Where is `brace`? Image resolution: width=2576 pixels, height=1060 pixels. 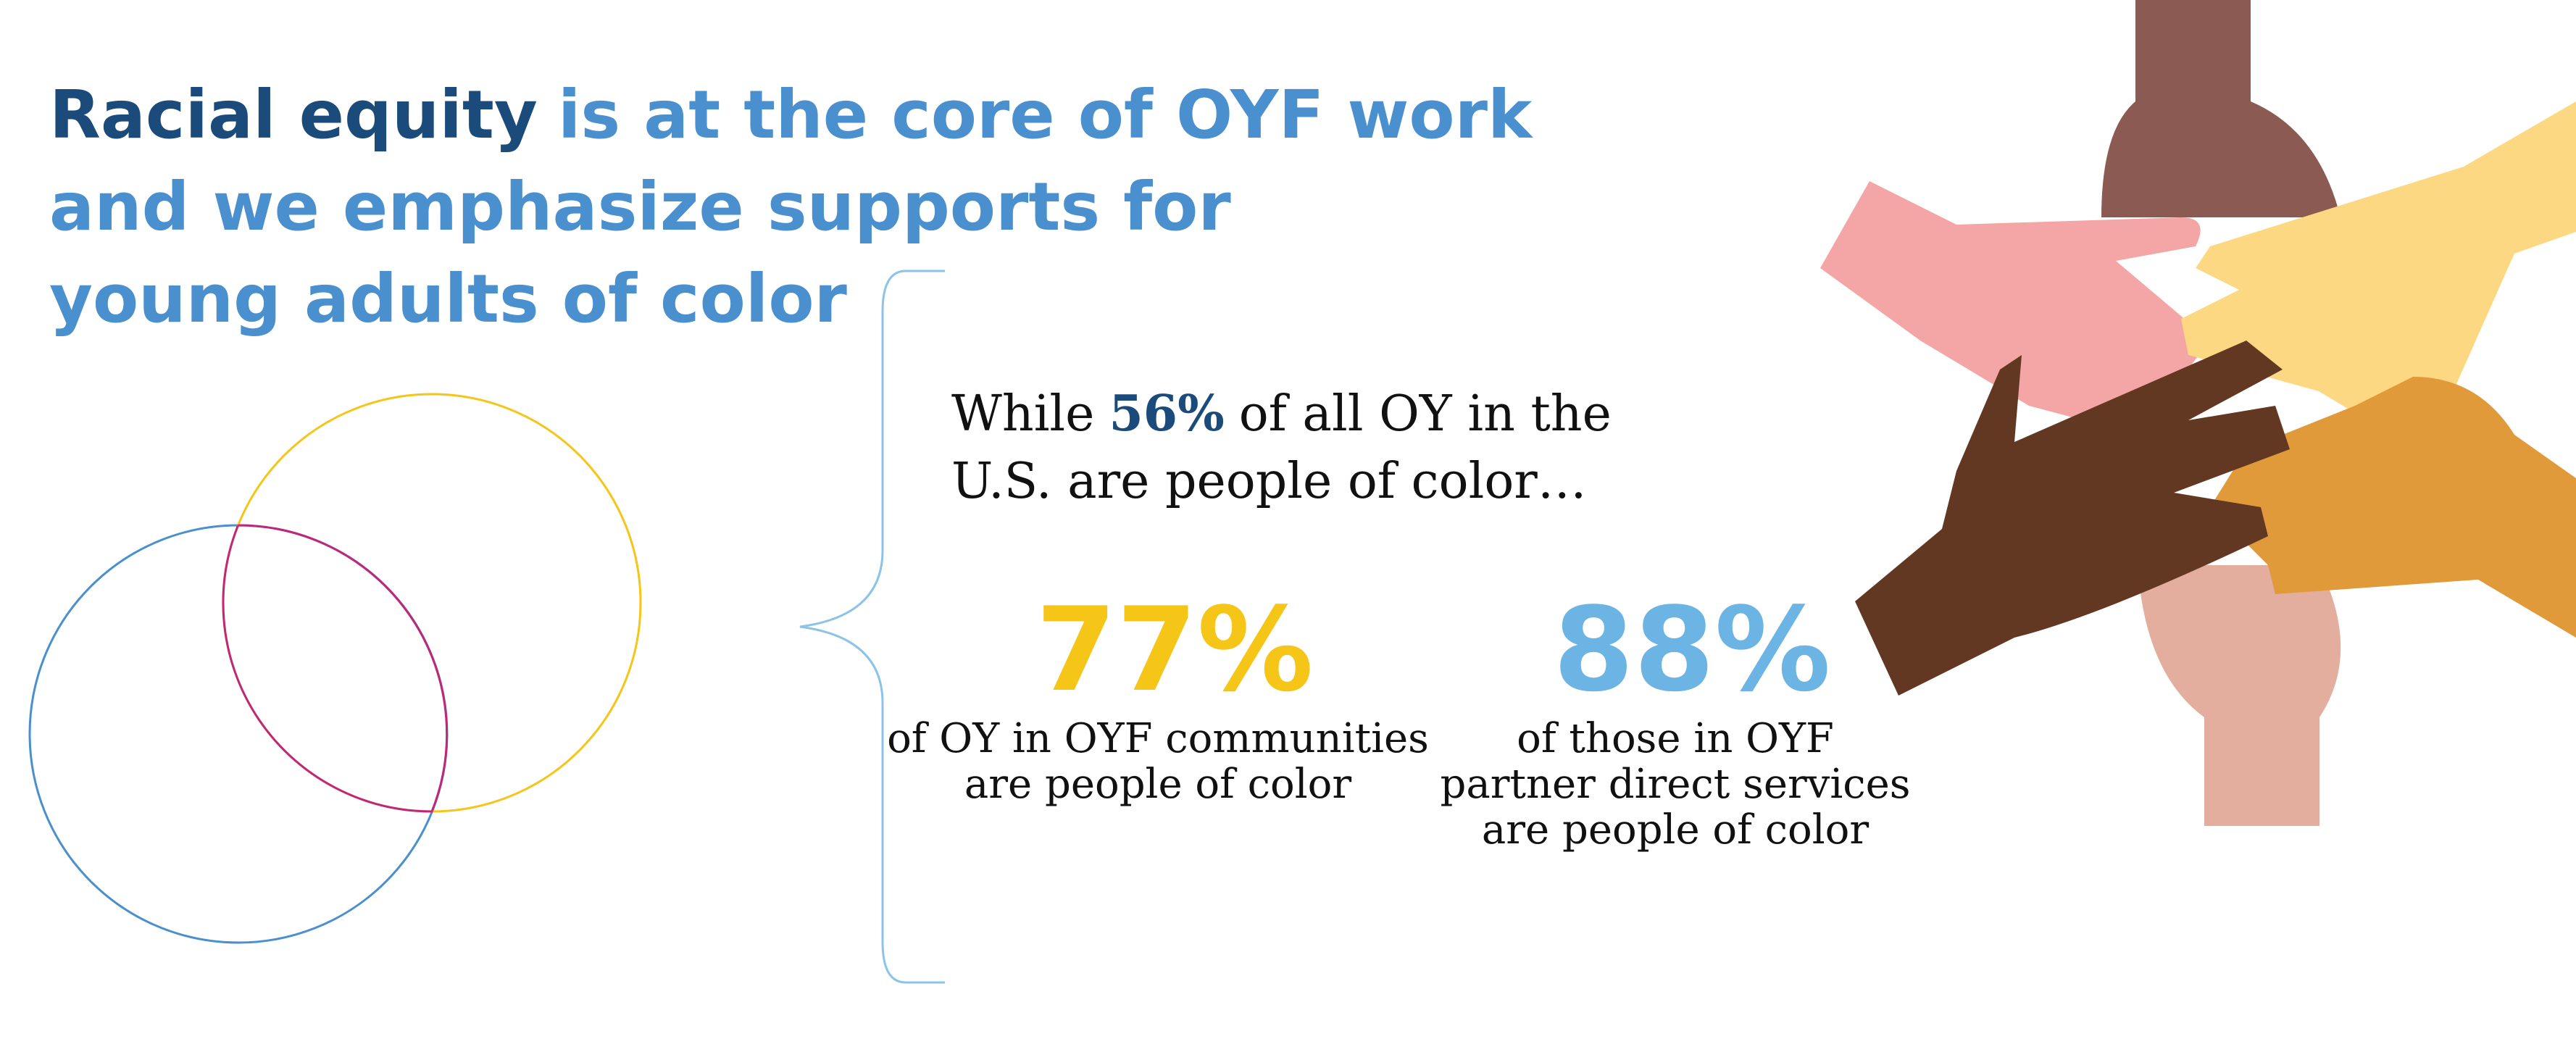
brace is located at coordinates (872, 627).